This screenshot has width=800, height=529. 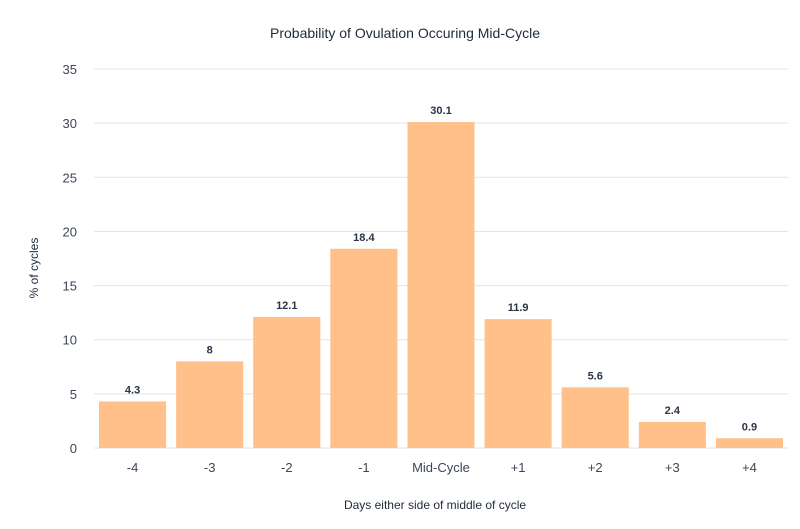 What do you see at coordinates (70, 177) in the screenshot?
I see `y-tick-label: 25` at bounding box center [70, 177].